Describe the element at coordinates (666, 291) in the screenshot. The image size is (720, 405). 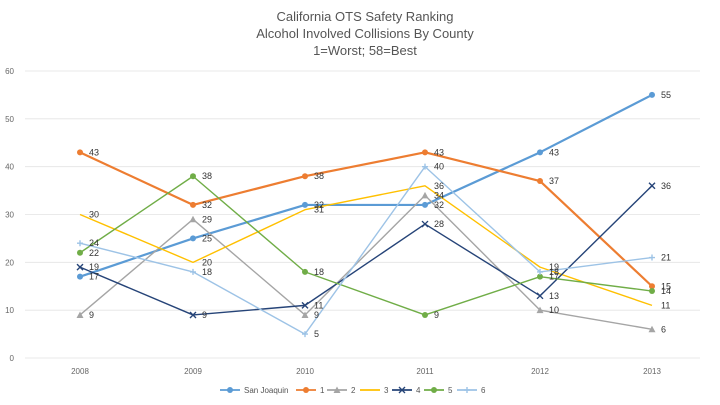
I see `data-label: 14` at that location.